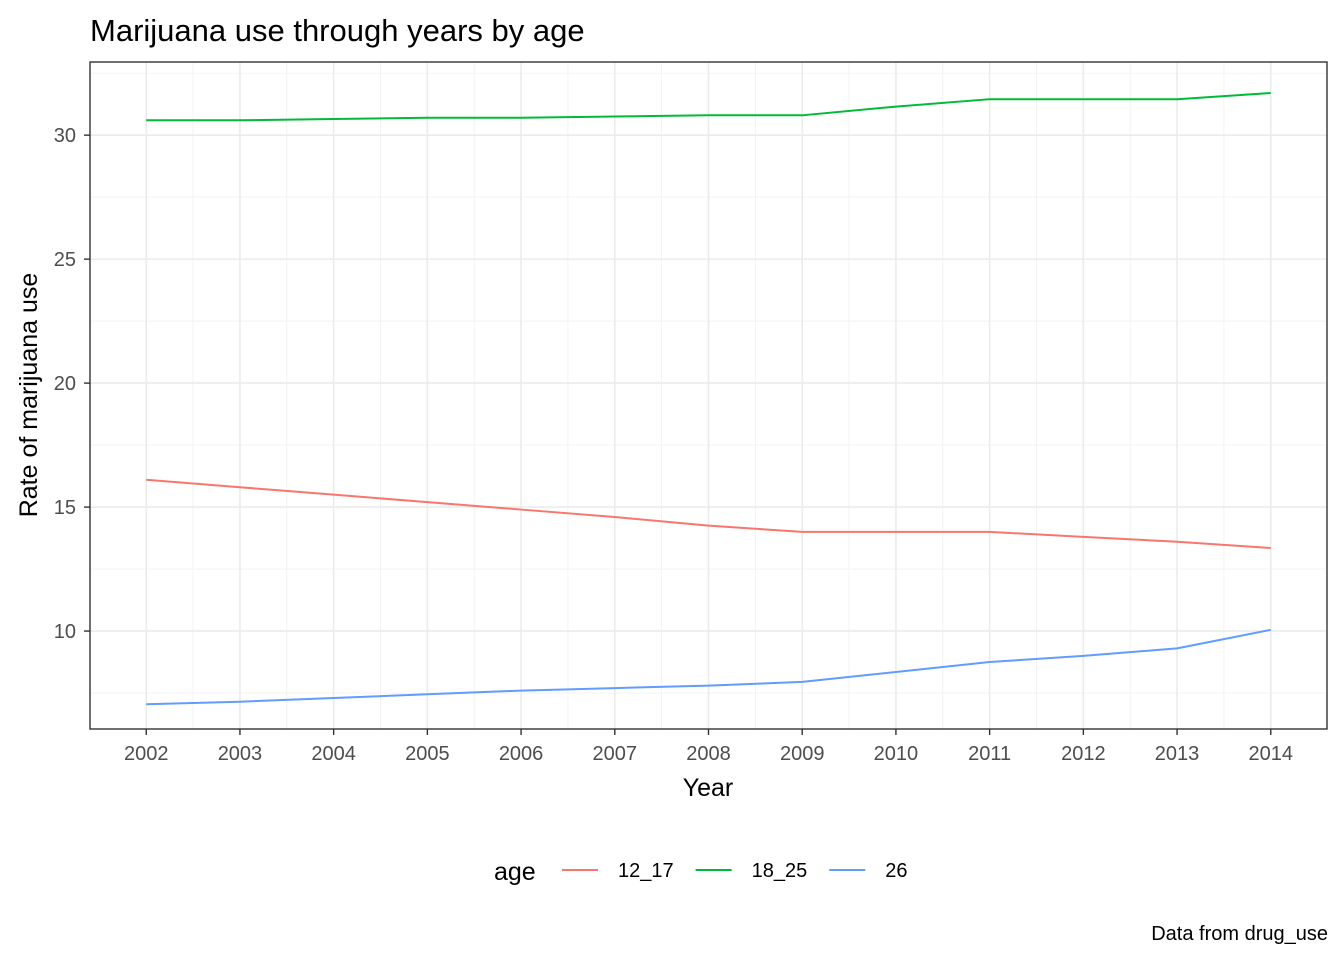 This screenshot has width=1344, height=960. What do you see at coordinates (146, 754) in the screenshot?
I see `x-tick-label: 2002` at bounding box center [146, 754].